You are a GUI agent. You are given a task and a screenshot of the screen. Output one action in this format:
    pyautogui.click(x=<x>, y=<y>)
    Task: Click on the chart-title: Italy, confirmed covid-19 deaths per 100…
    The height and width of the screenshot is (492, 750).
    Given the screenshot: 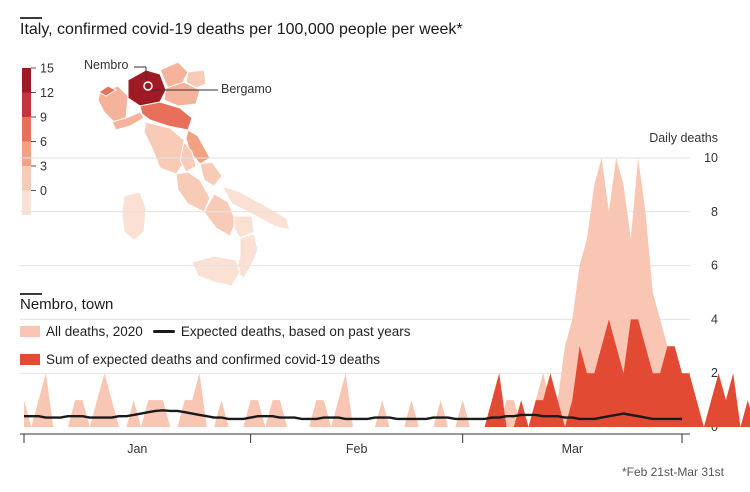 What is the action you would take?
    pyautogui.click(x=241, y=29)
    